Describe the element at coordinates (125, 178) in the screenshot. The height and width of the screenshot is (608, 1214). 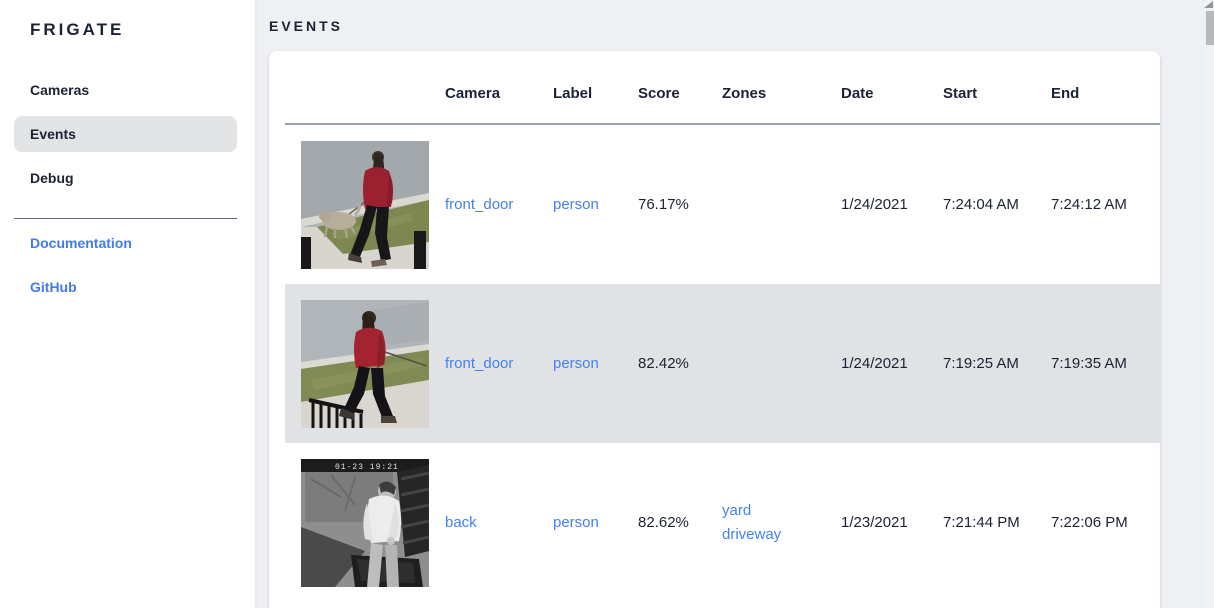
I see `sidebar-item-debug: Debug` at that location.